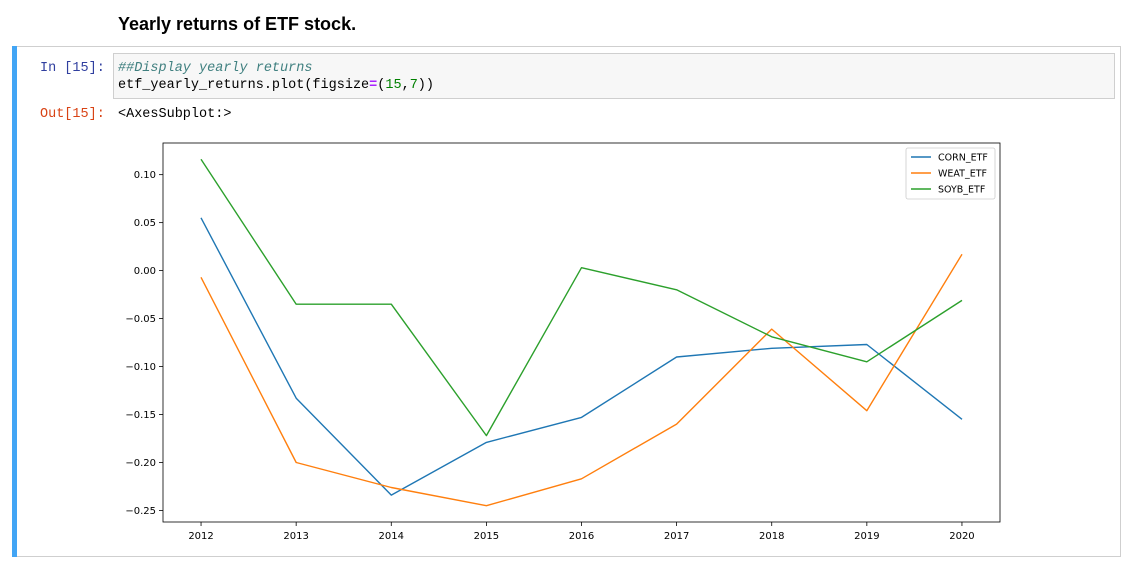  I want to click on code-operator: =, so click(373, 85).